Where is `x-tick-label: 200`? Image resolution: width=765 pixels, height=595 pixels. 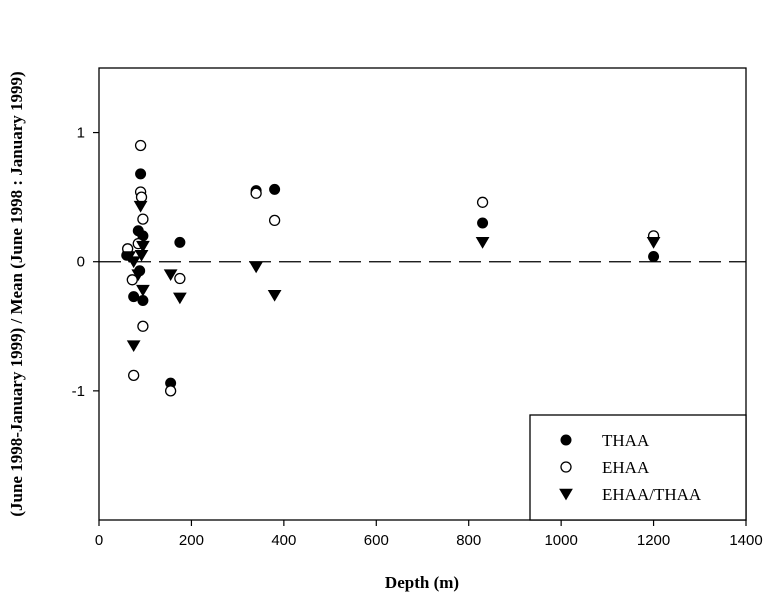
x-tick-label: 200 is located at coordinates (191, 540).